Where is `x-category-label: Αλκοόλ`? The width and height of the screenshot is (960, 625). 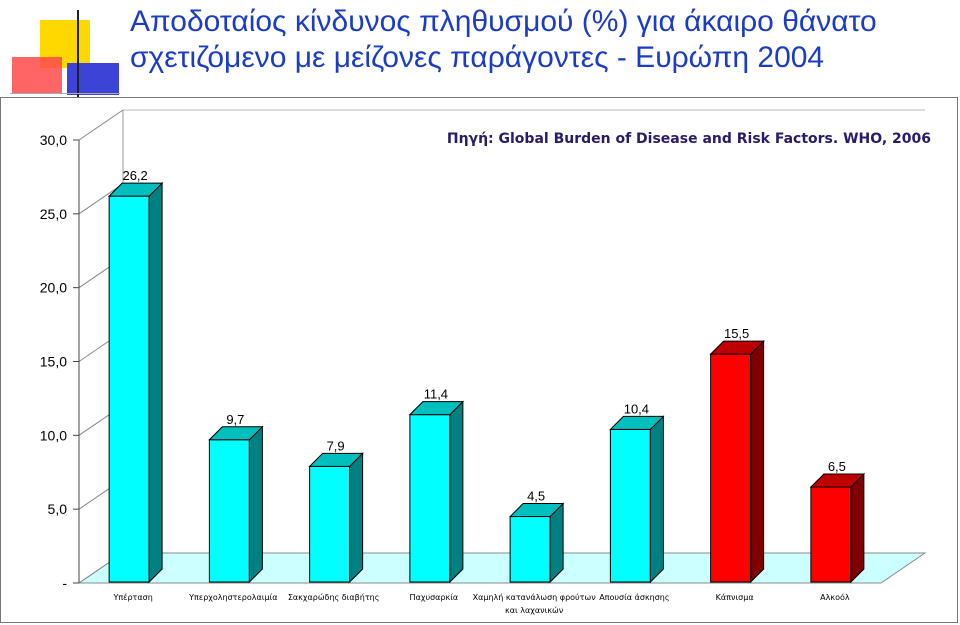 x-category-label: Αλκοόλ is located at coordinates (835, 597).